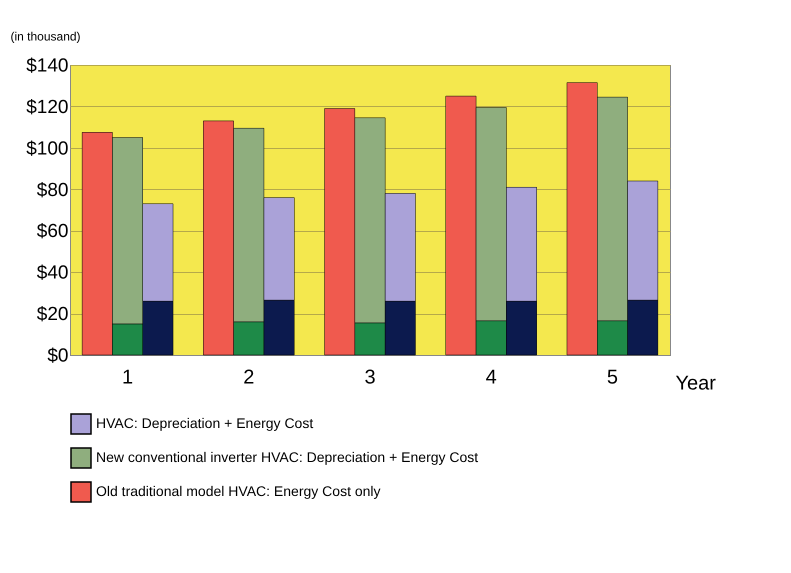  I want to click on y-tick-label: $0, so click(57, 356).